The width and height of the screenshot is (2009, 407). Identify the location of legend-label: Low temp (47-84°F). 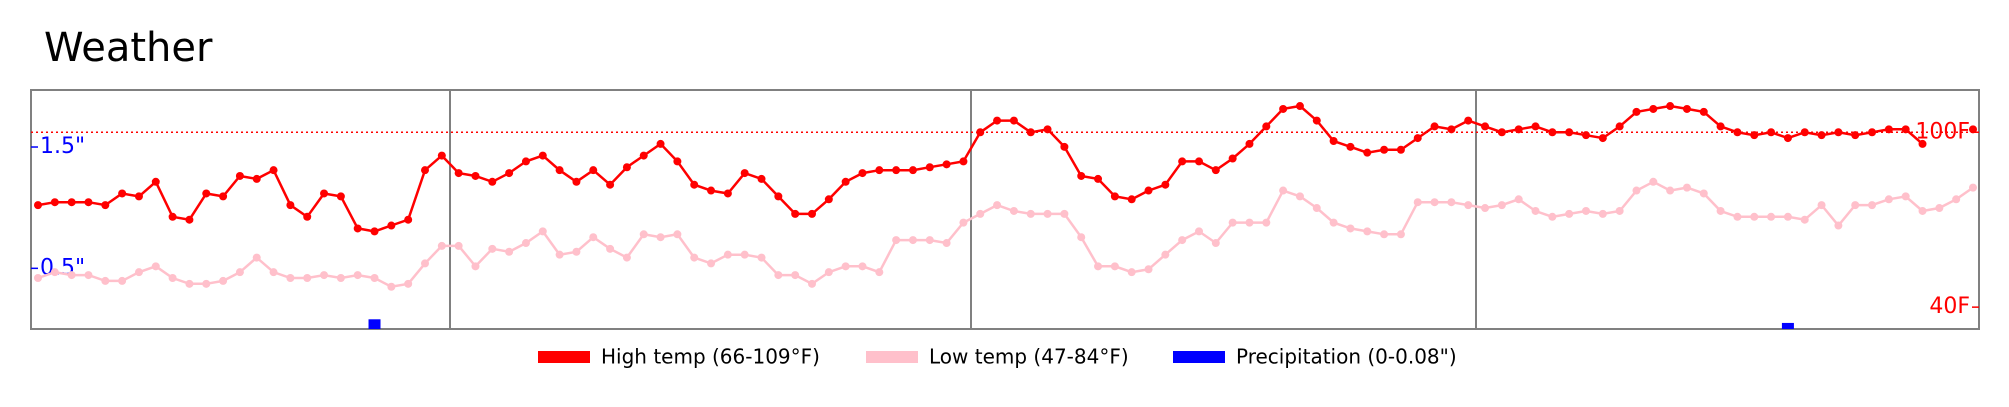
(1029, 357).